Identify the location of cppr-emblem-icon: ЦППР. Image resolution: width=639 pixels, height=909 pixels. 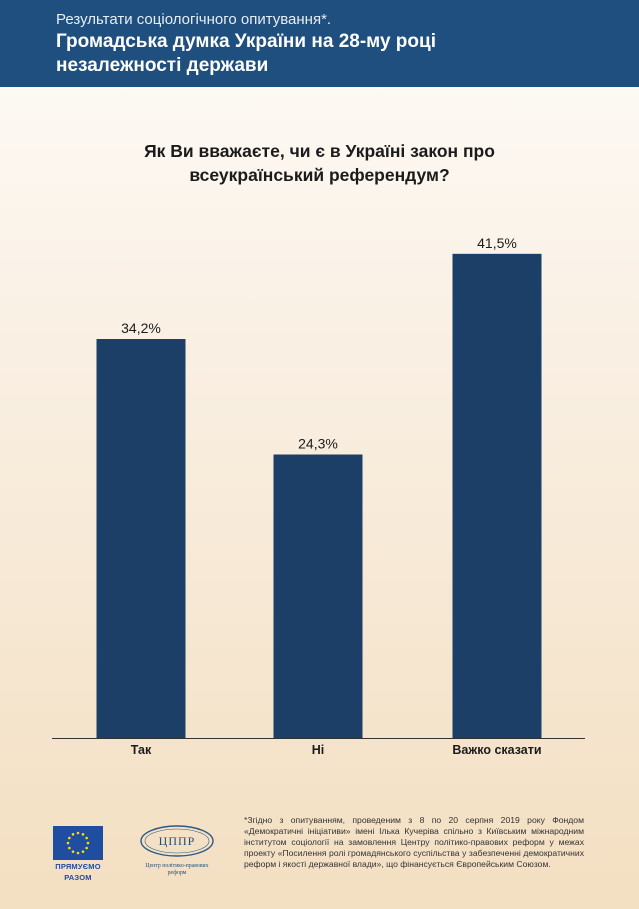
(177, 841).